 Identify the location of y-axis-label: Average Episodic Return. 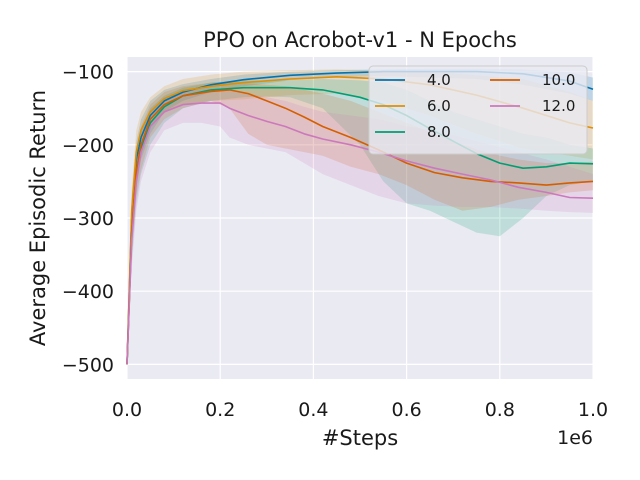
(38, 218).